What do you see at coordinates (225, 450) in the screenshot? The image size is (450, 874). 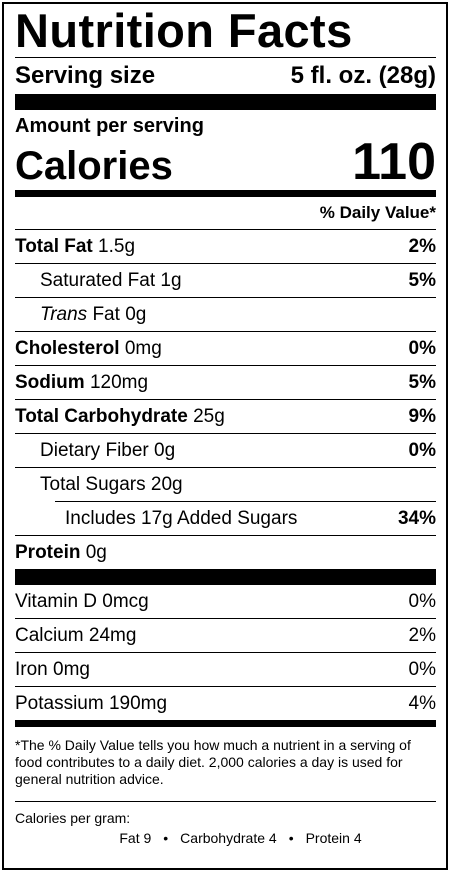 I see `nutrient-row-dietary-fiber: Dietary Fiber 0g 0%` at bounding box center [225, 450].